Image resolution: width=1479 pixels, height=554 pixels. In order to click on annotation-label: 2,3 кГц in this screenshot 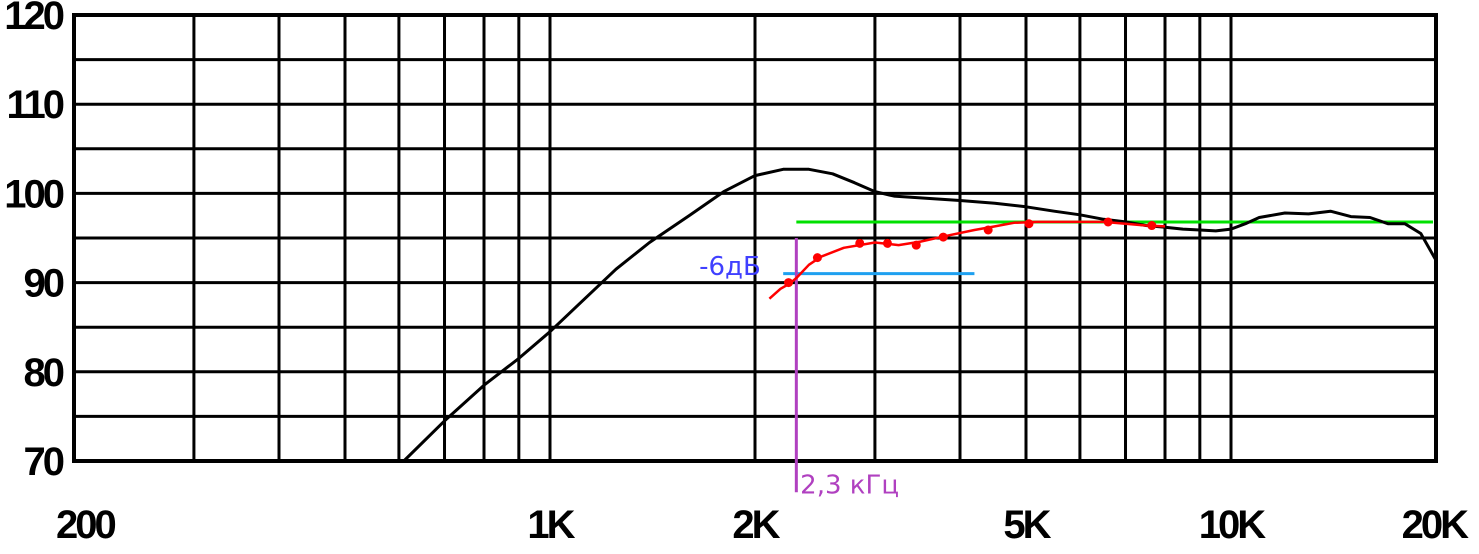, I will do `click(849, 485)`.